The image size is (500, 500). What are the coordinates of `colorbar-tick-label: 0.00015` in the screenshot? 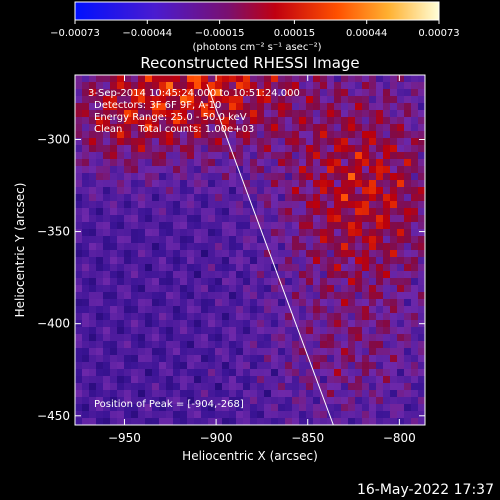 It's located at (294, 33).